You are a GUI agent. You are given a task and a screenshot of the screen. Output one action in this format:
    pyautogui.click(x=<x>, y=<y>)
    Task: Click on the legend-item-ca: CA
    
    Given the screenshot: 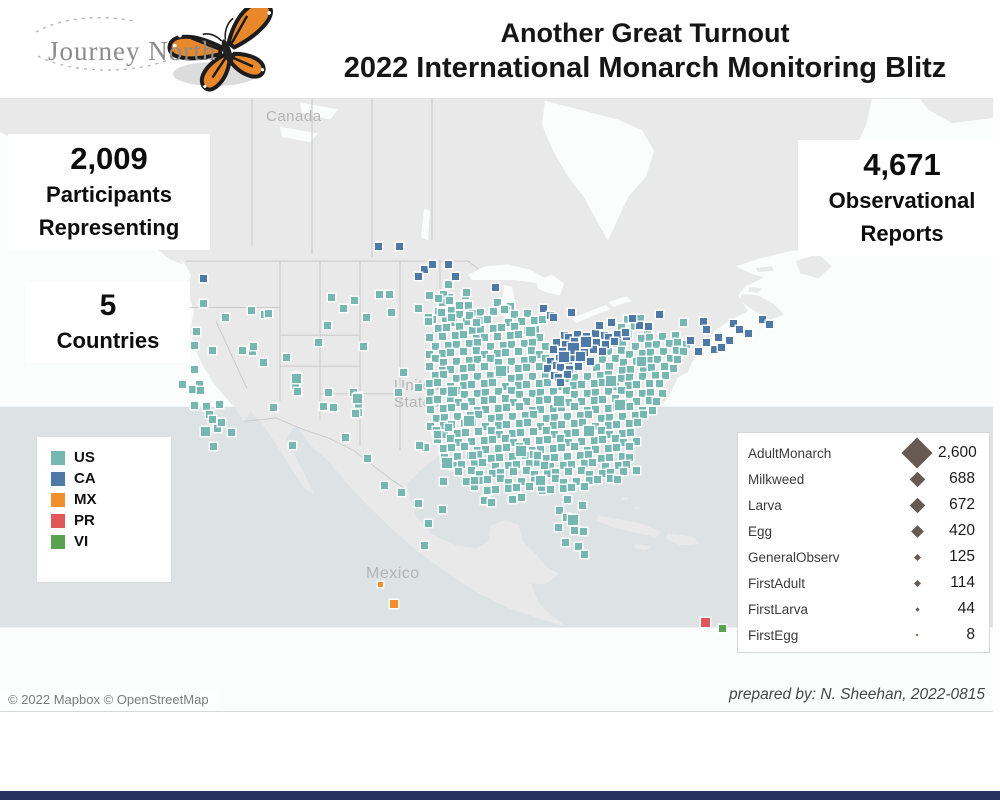 What is the action you would take?
    pyautogui.click(x=111, y=478)
    